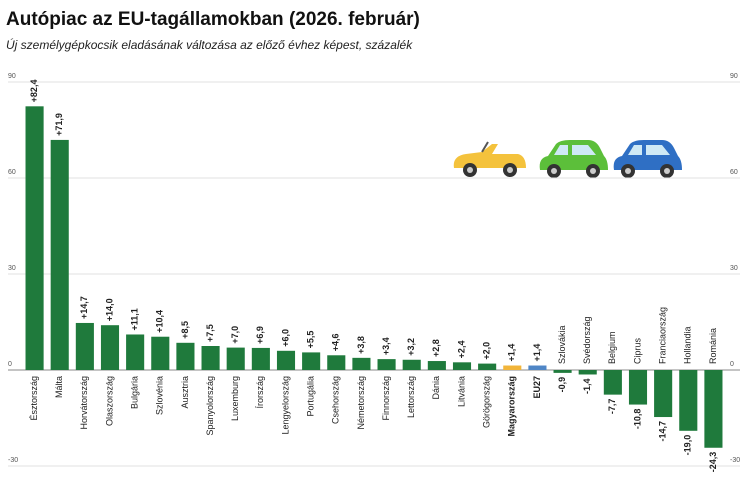 The image size is (750, 500). Describe the element at coordinates (285, 338) in the screenshot. I see `value-label: +6,0` at that location.